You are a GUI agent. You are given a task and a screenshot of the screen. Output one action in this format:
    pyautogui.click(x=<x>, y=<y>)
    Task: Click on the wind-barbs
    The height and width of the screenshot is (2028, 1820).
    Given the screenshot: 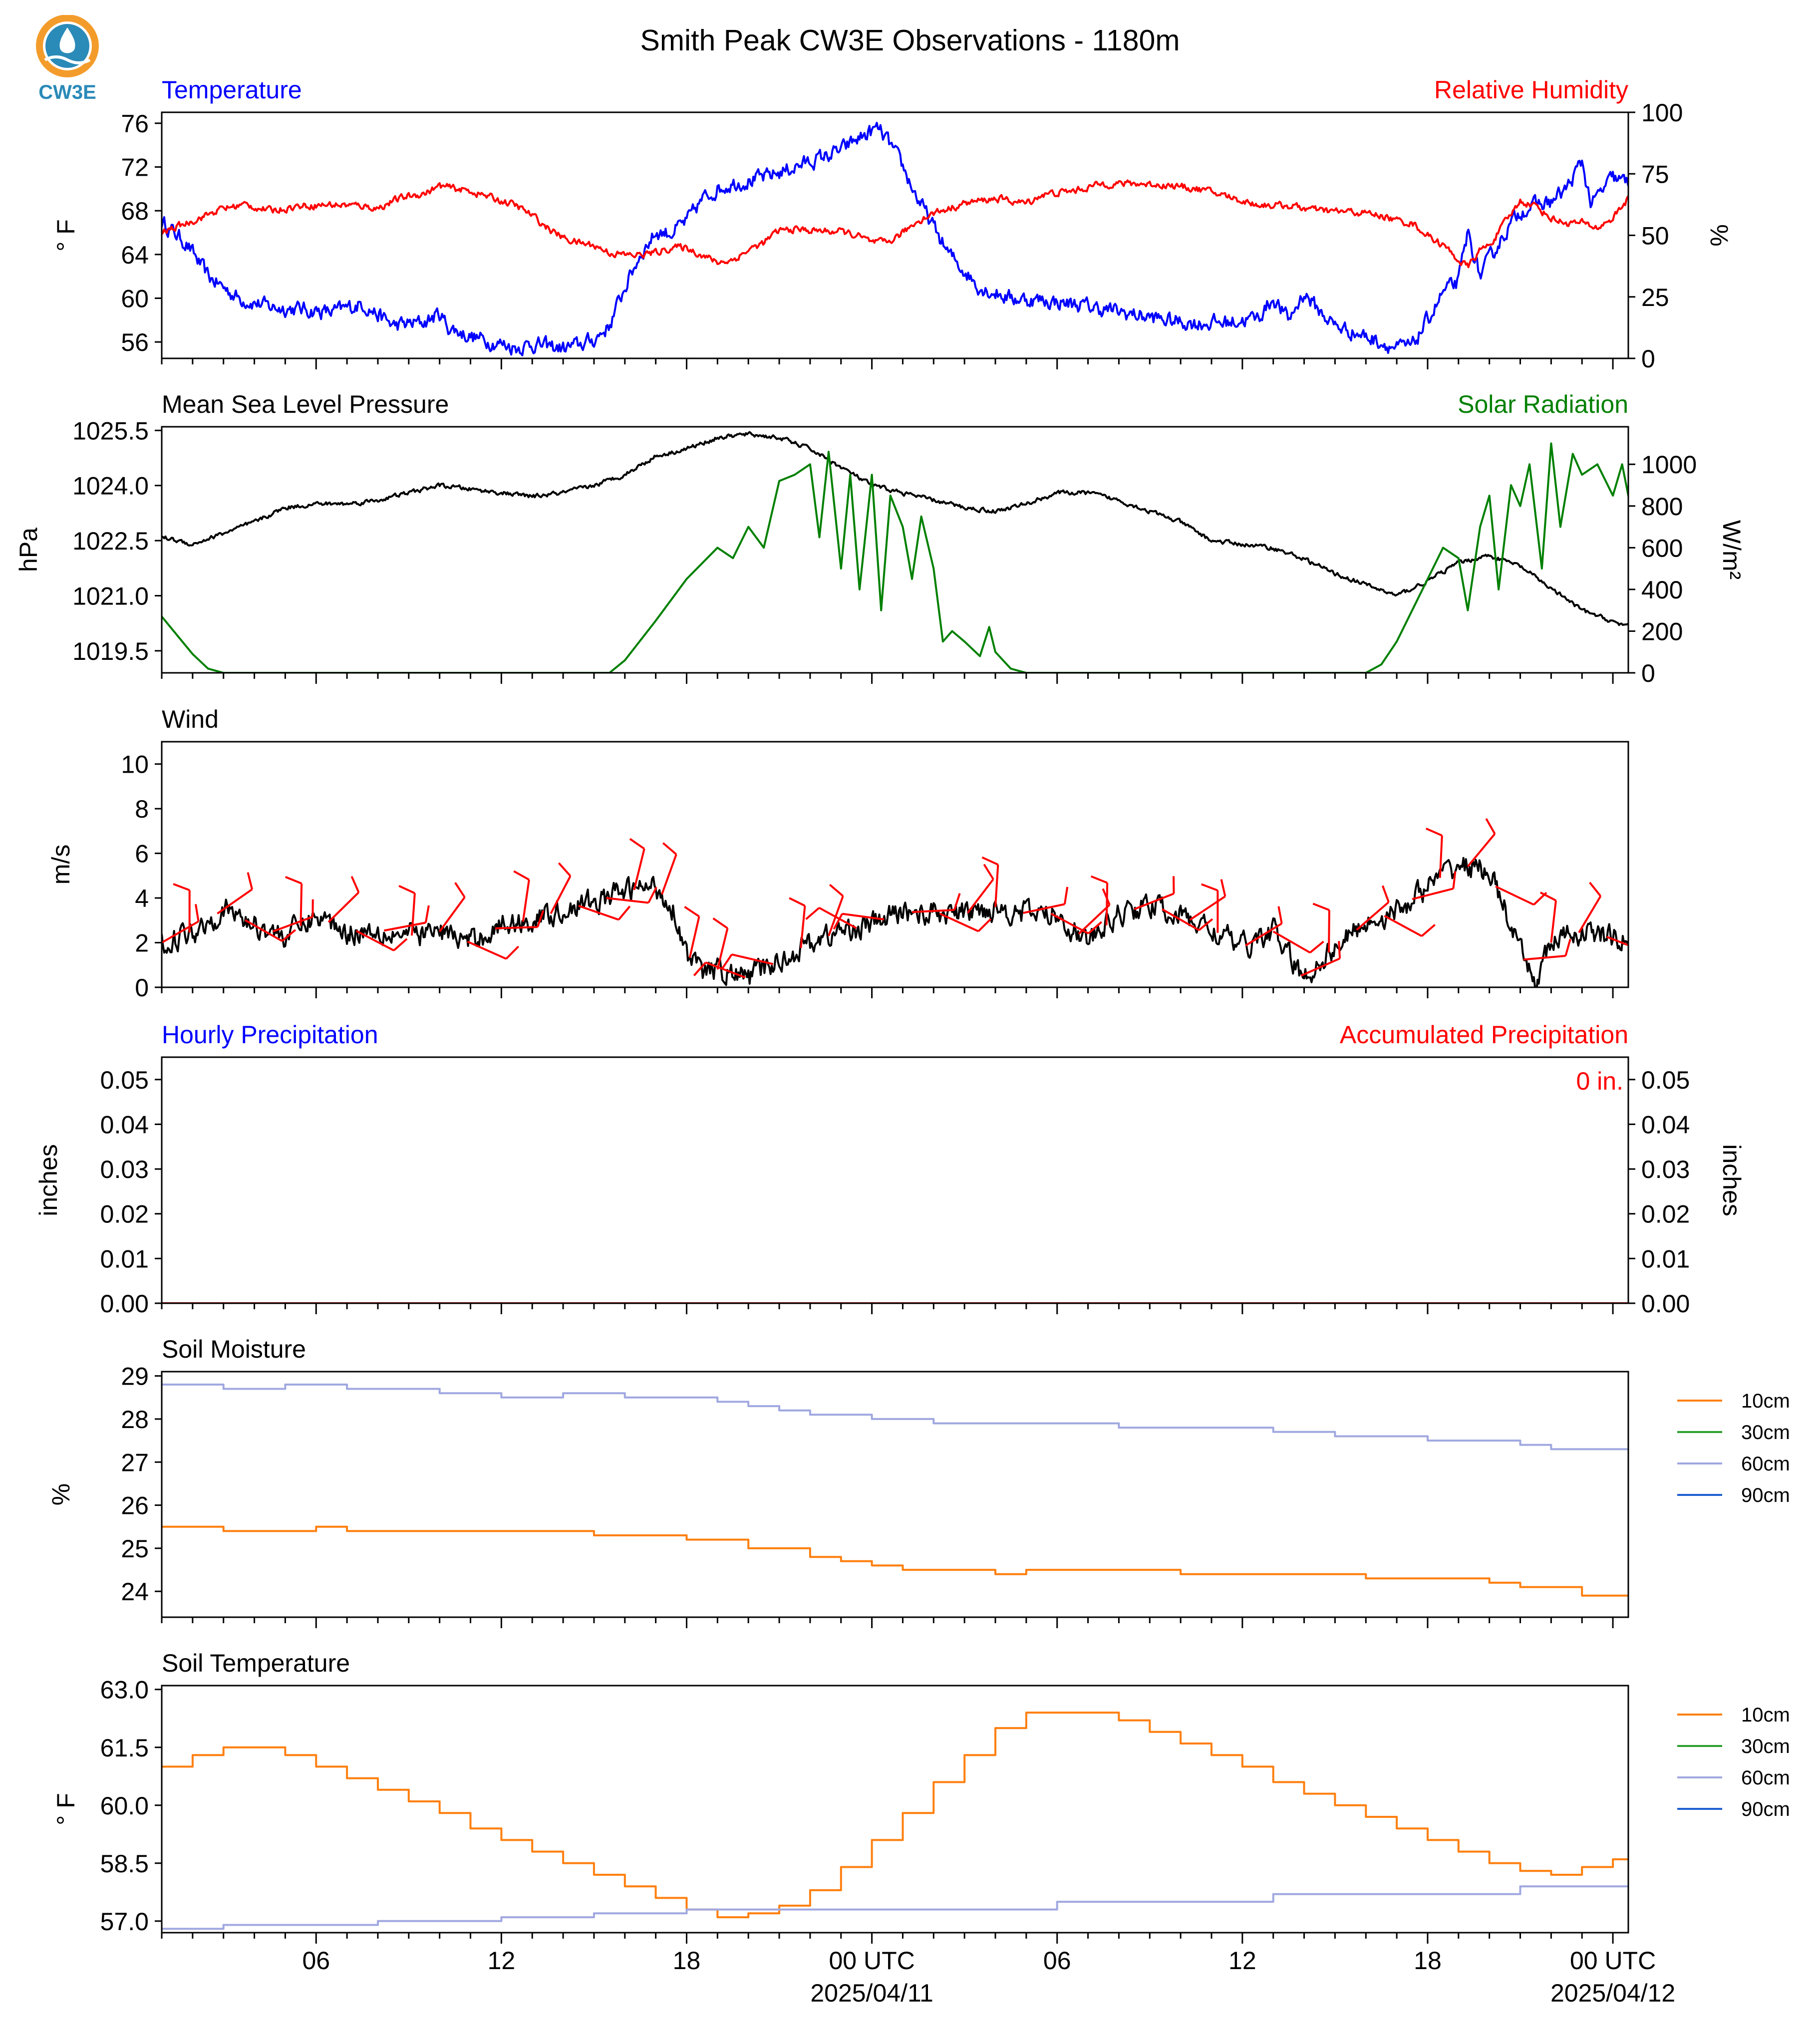 What is the action you would take?
    pyautogui.click(x=979, y=898)
    